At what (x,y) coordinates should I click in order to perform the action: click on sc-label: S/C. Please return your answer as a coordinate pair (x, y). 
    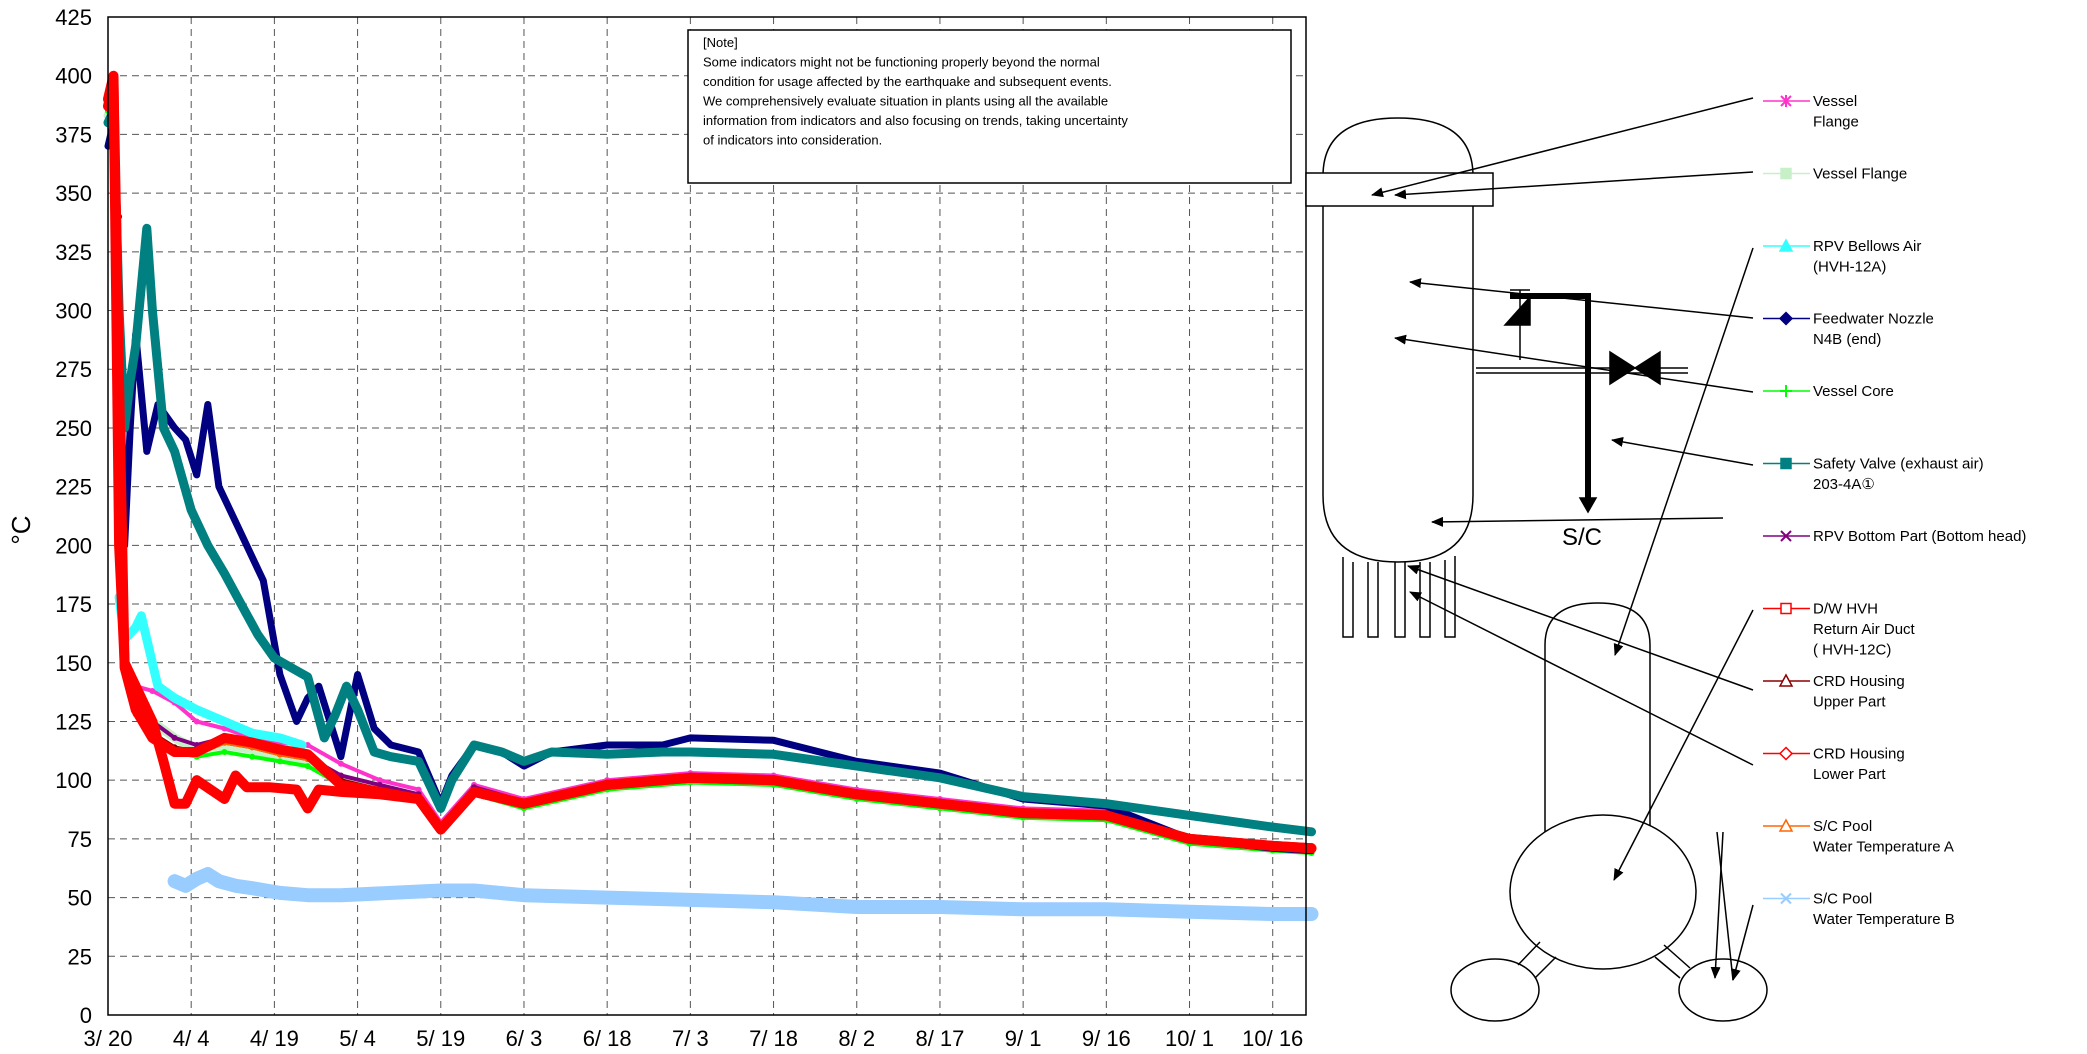
    Looking at the image, I should click on (1582, 537).